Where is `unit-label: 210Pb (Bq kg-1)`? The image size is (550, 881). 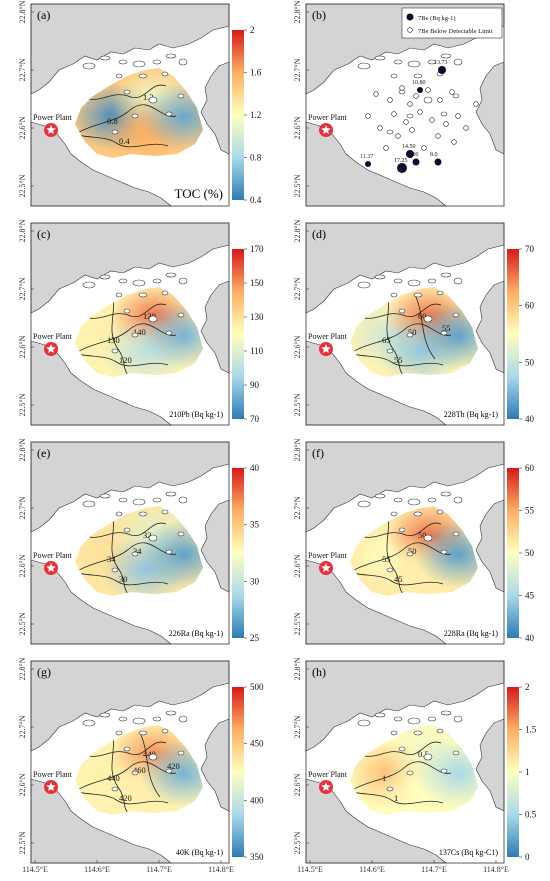 unit-label: 210Pb (Bq kg-1) is located at coordinates (196, 414).